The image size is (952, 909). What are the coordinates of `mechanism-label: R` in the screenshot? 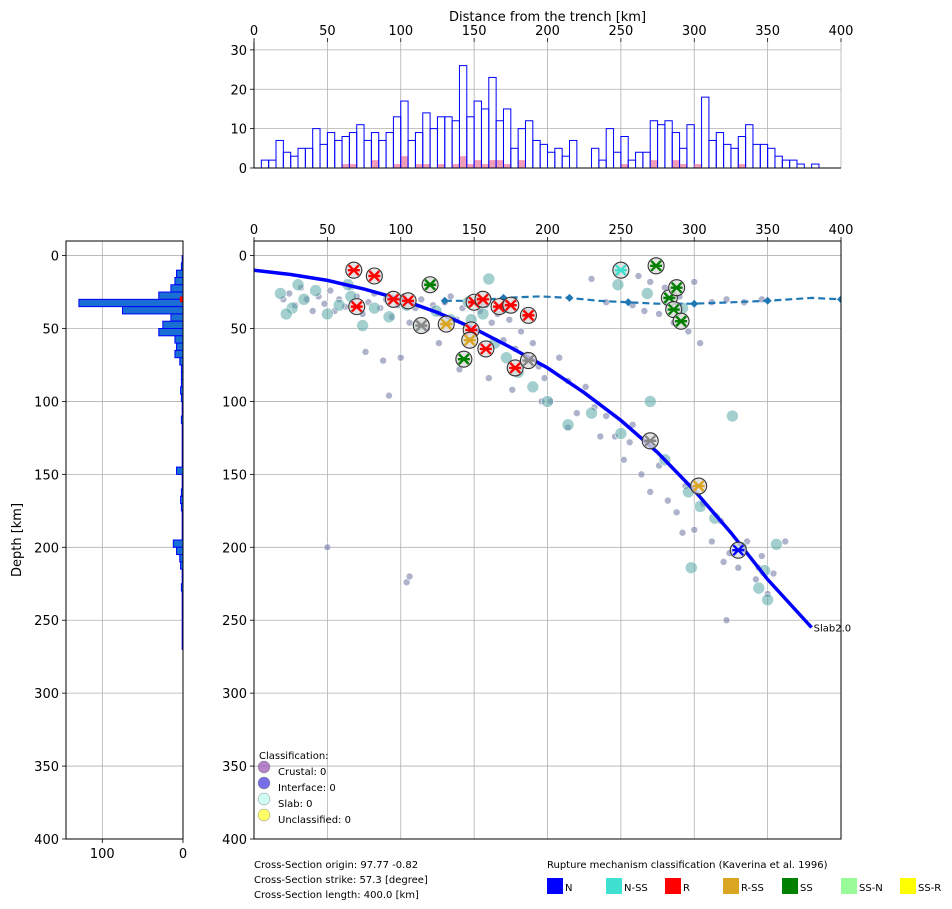 It's located at (686, 888).